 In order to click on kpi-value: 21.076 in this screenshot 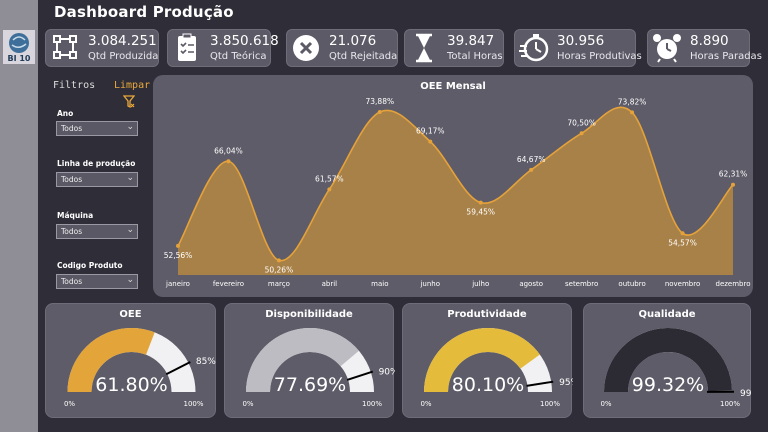, I will do `click(353, 41)`.